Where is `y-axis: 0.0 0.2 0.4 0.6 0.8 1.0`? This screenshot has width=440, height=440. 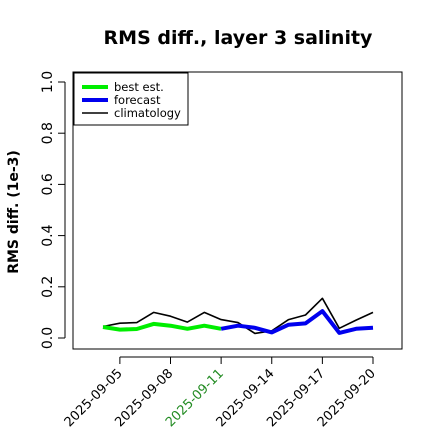 y-axis: 0.0 0.2 0.4 0.6 0.8 1.0 is located at coordinates (53, 210).